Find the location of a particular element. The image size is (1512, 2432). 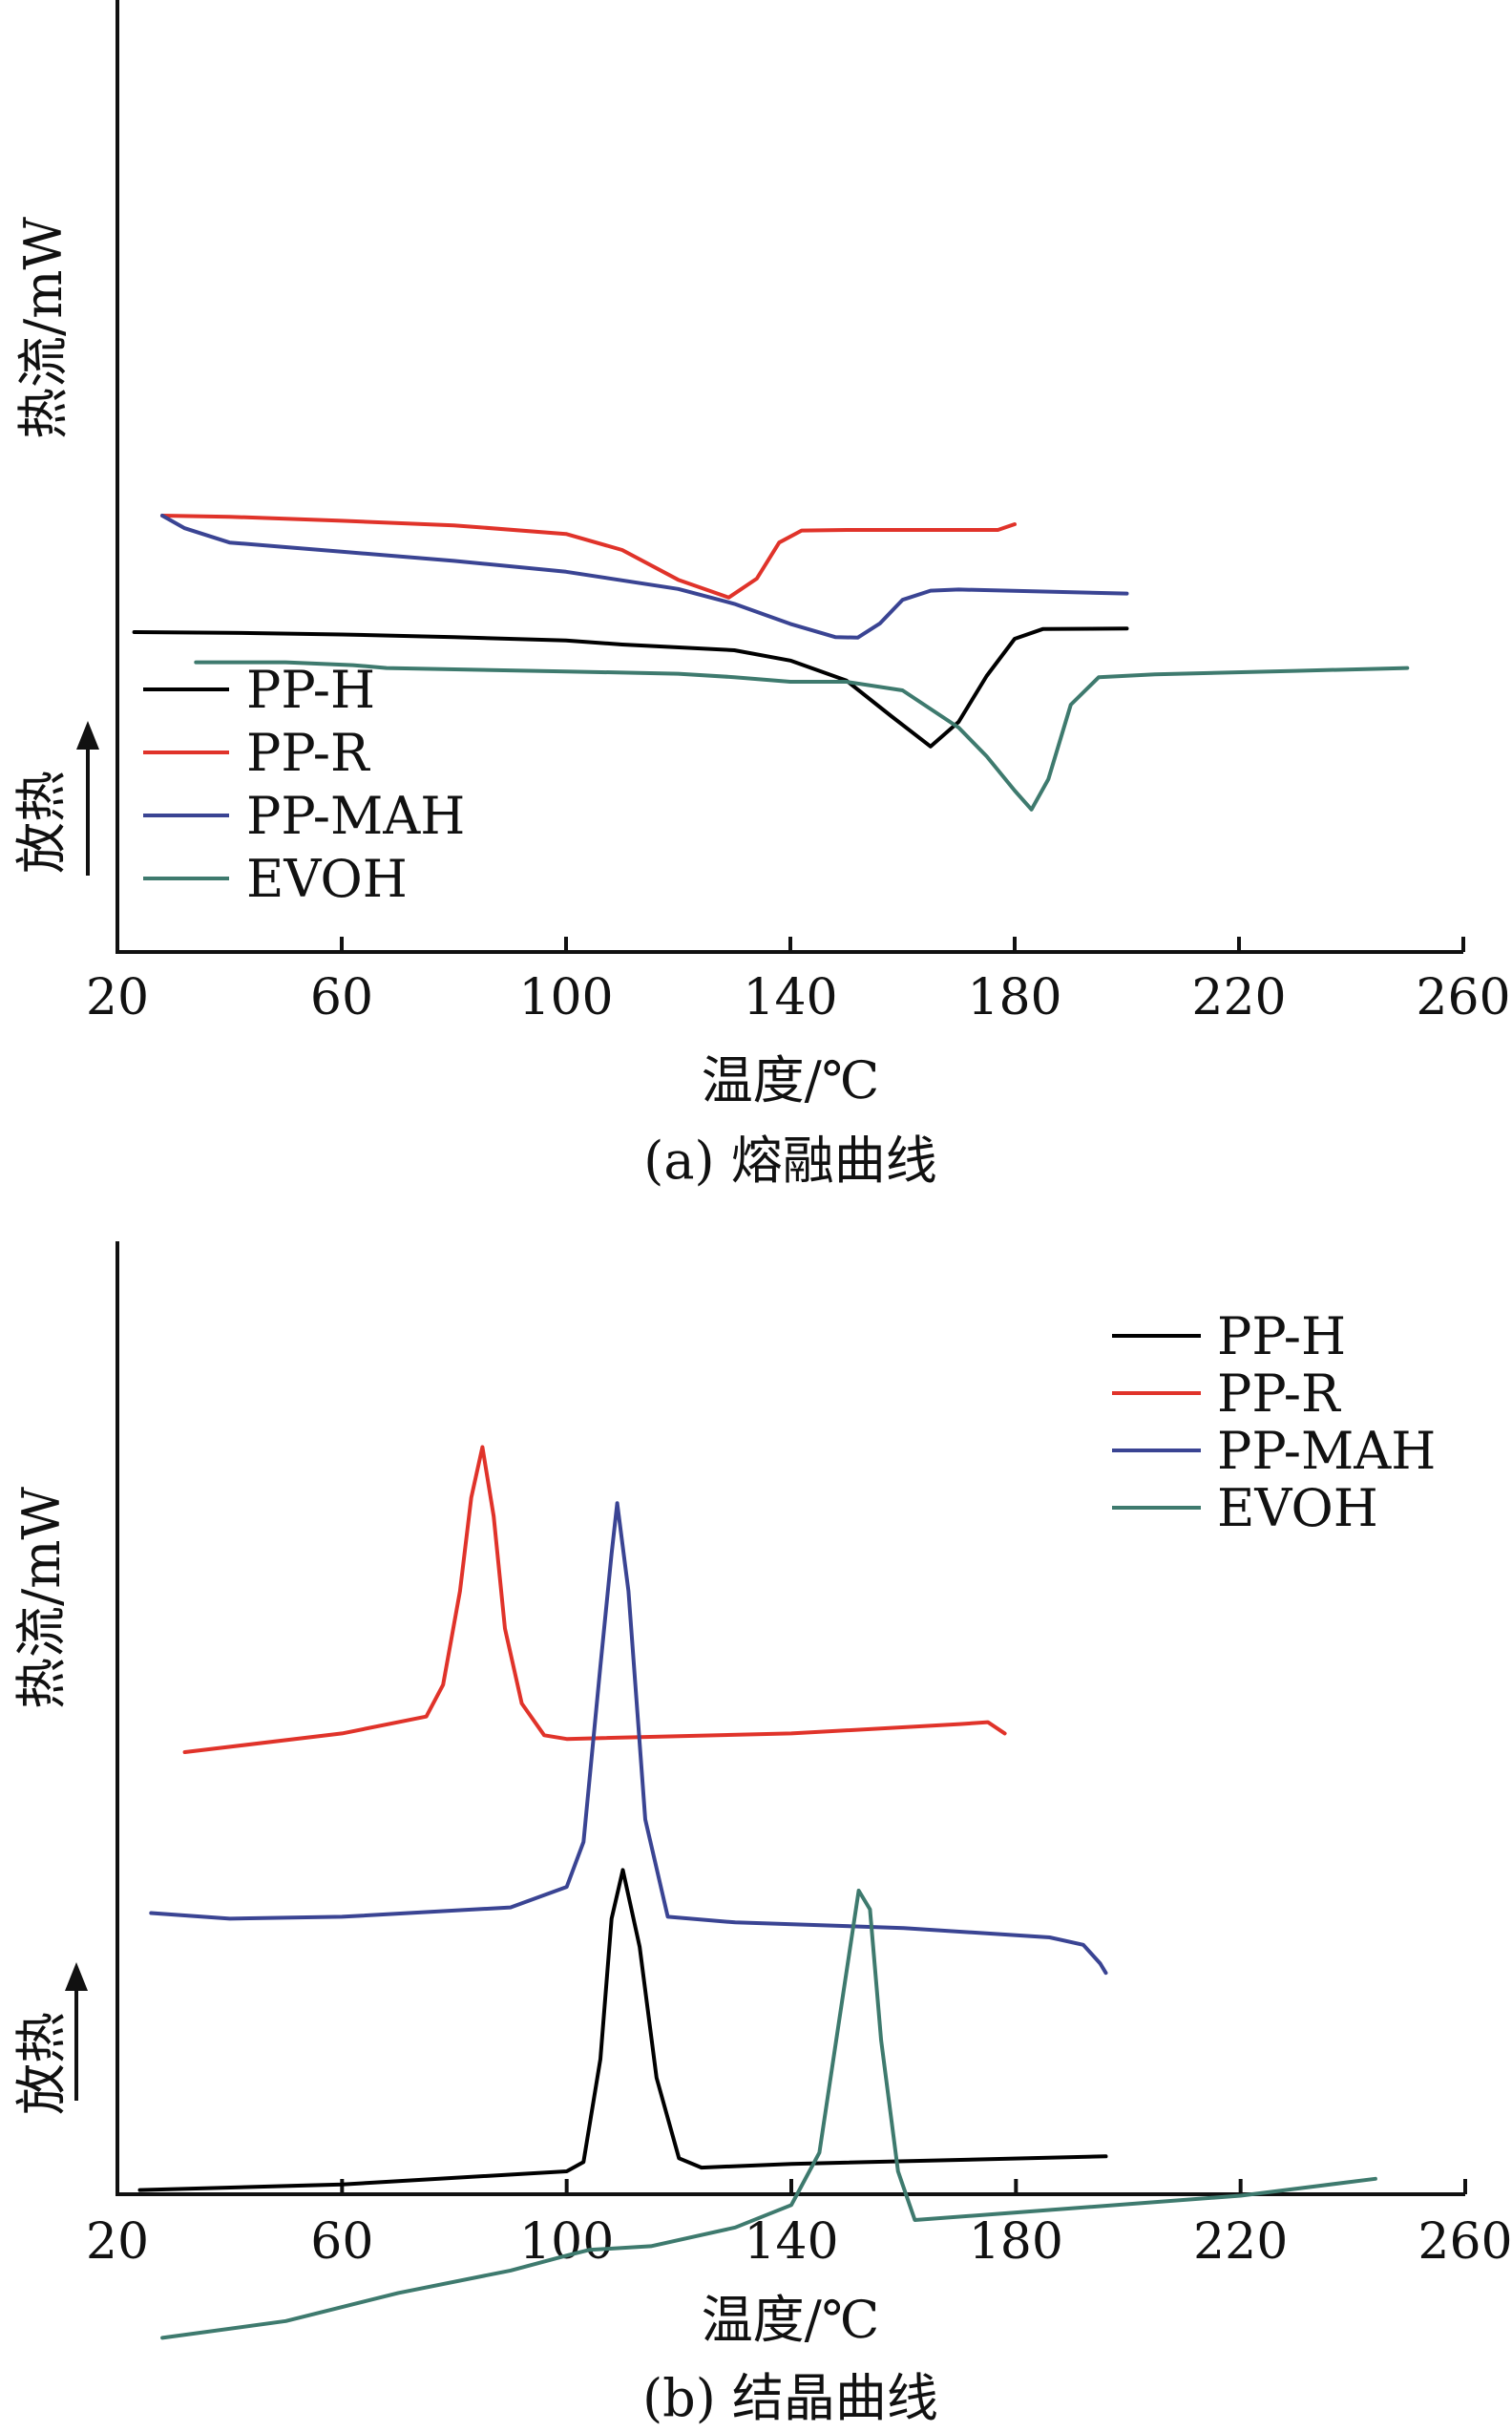

exotherm-arrowhead-b is located at coordinates (77, 1976).